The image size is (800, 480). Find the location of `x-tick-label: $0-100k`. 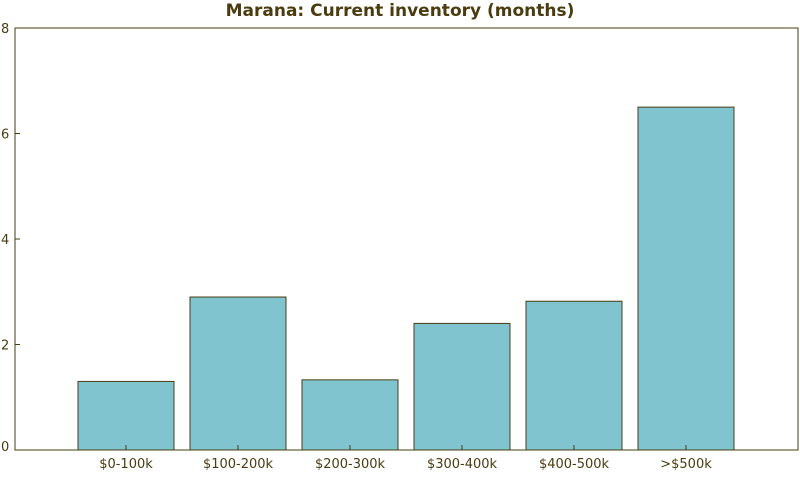

x-tick-label: $0-100k is located at coordinates (126, 464).